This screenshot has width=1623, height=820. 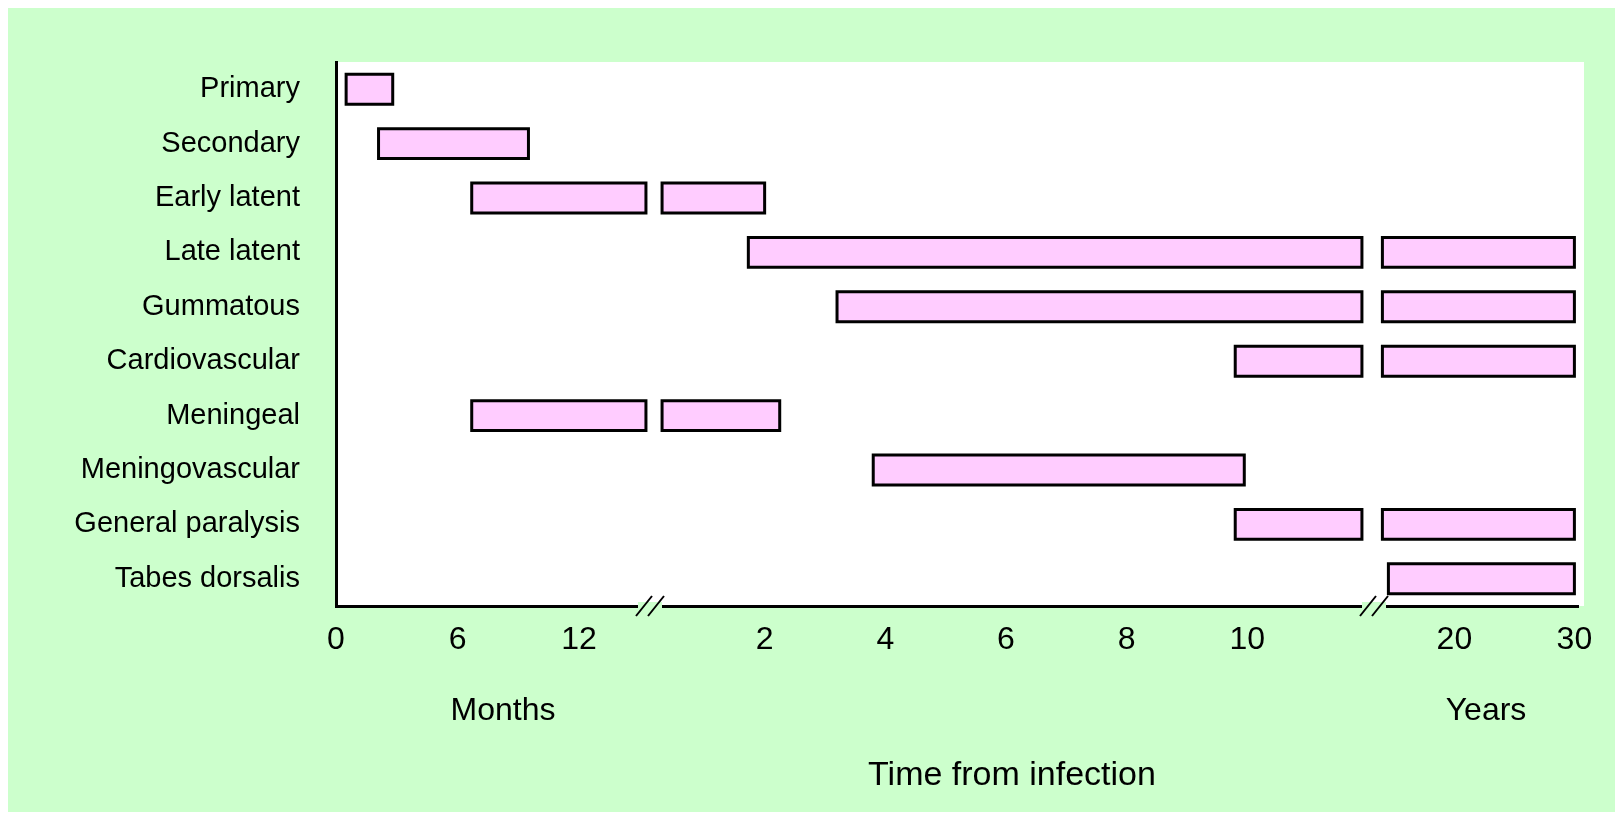 What do you see at coordinates (203, 359) in the screenshot?
I see `y-tick-label: Cardiovascular` at bounding box center [203, 359].